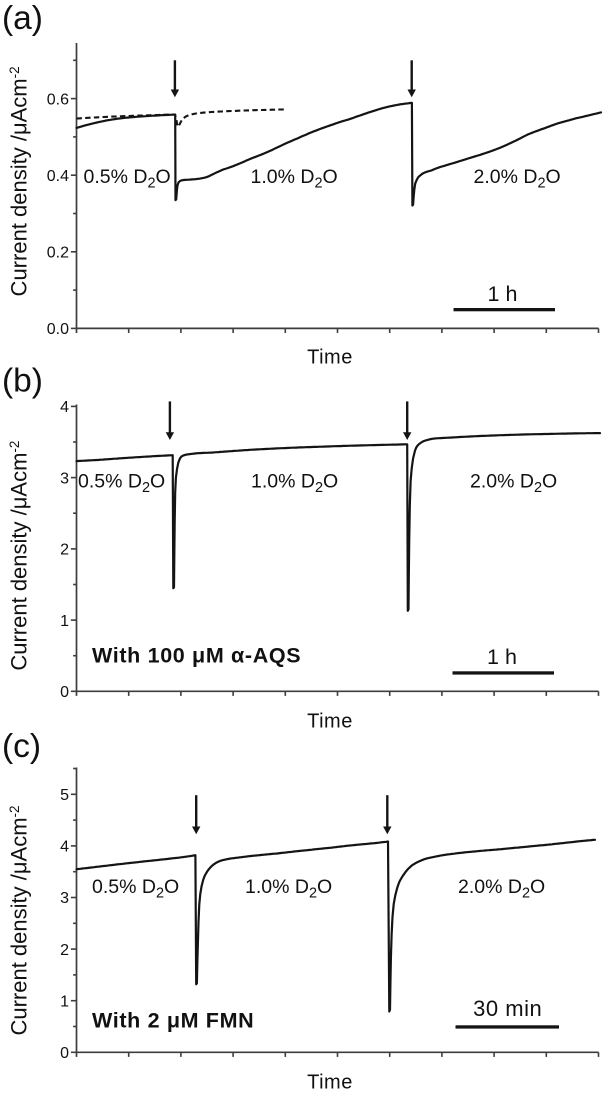 This screenshot has height=1100, width=607. I want to click on svg-text: (a), so click(22, 18).